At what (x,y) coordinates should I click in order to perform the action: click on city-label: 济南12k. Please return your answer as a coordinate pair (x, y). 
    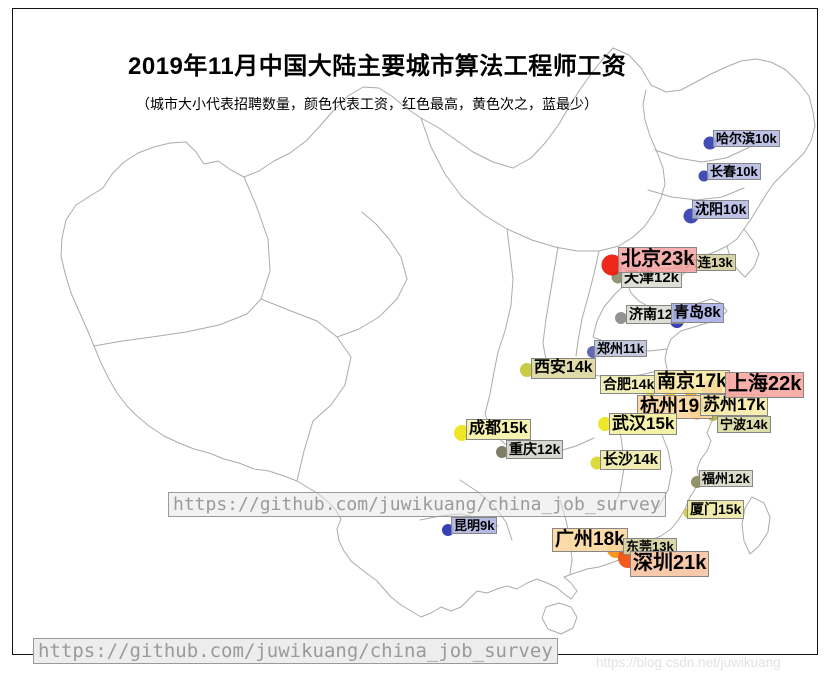
    Looking at the image, I should click on (655, 314).